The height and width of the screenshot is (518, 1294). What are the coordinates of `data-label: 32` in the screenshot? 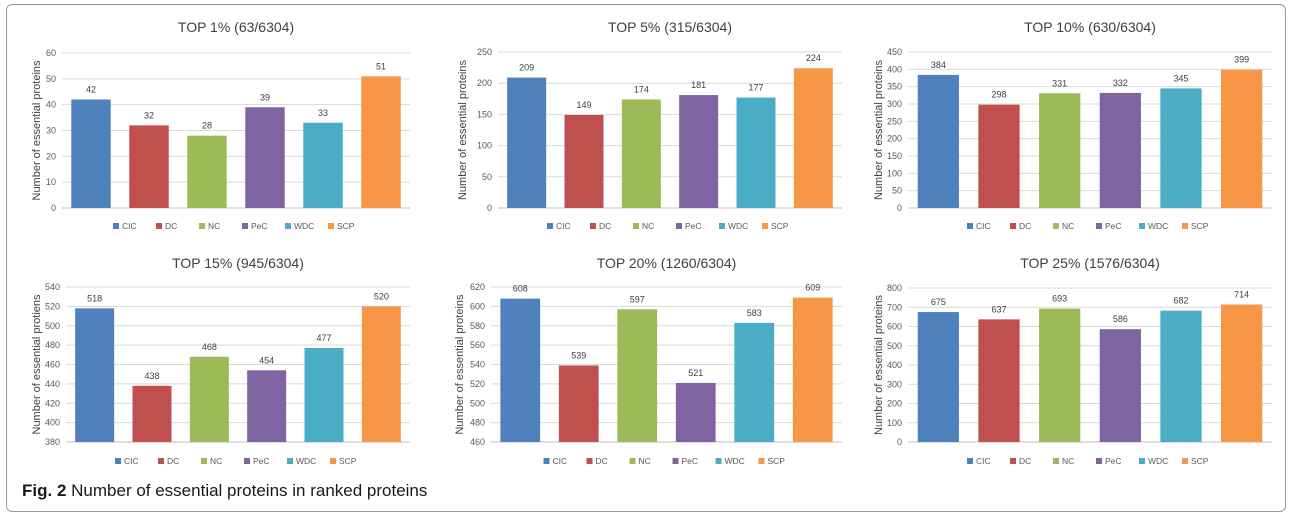 It's located at (149, 115).